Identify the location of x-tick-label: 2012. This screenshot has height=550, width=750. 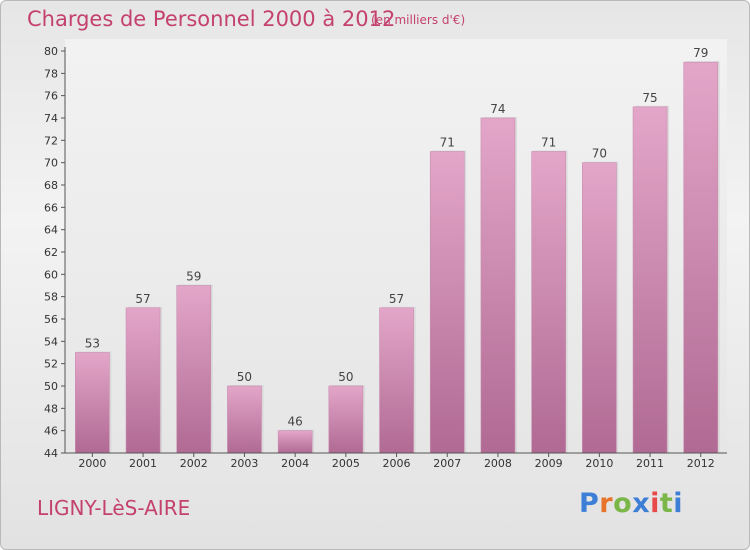
(701, 463).